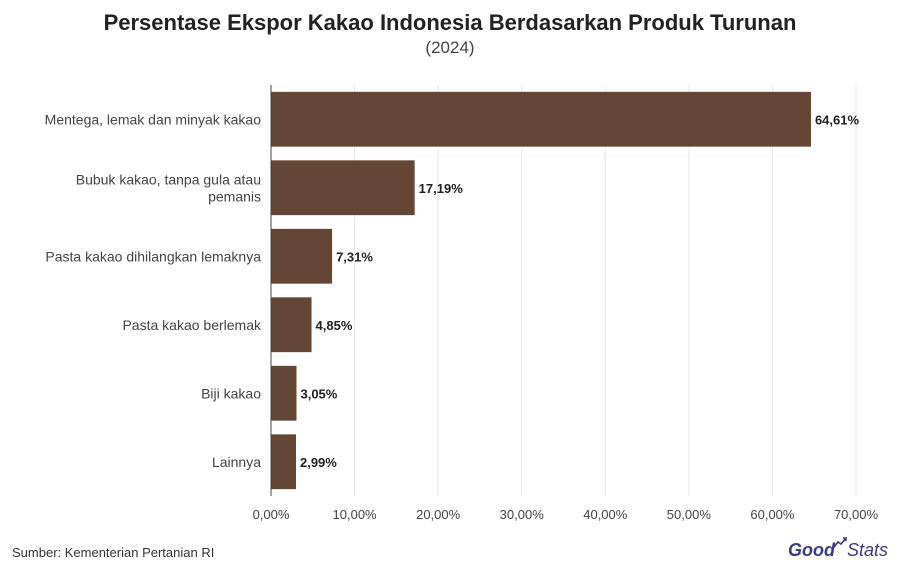 The width and height of the screenshot is (900, 575). I want to click on x-tick-label: 30,00%, so click(522, 514).